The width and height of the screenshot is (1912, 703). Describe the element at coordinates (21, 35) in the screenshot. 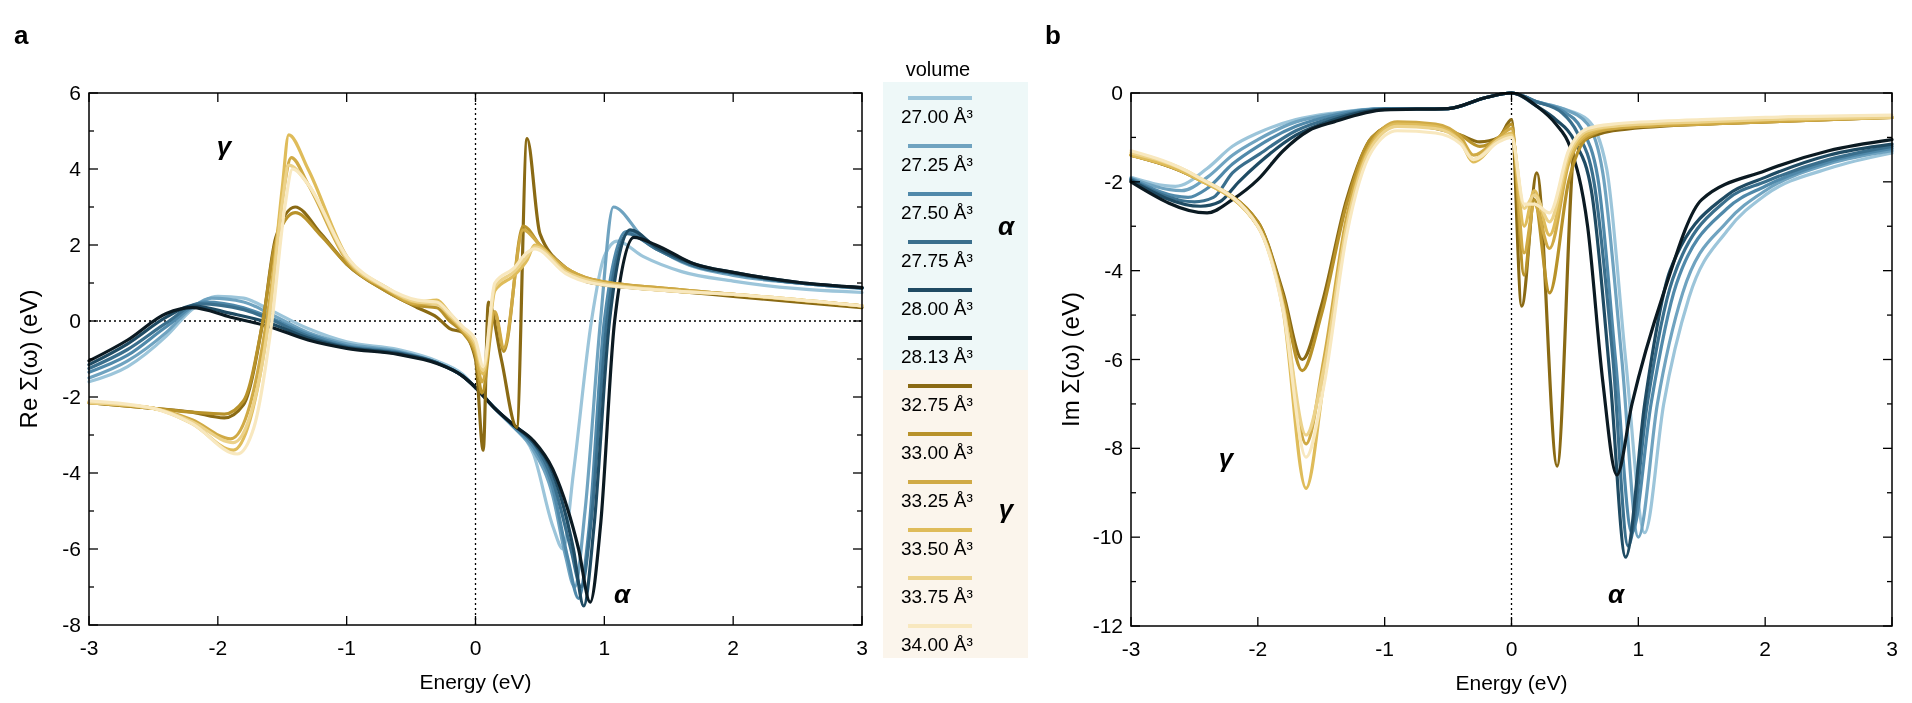

I see `chart-title: a` at that location.